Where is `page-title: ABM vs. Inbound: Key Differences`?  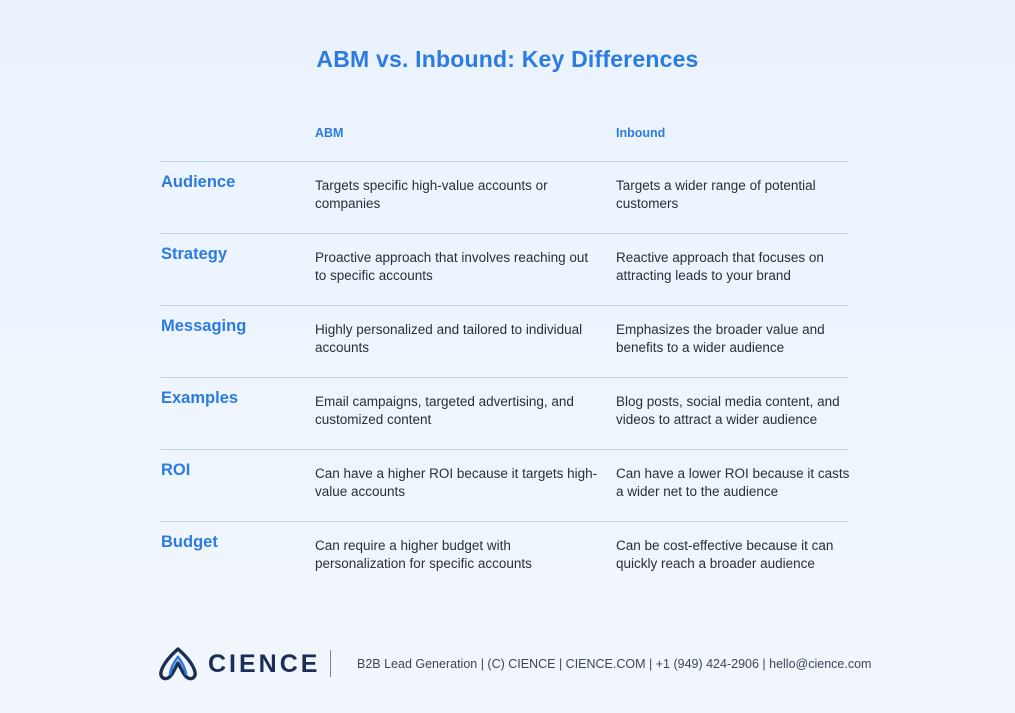 page-title: ABM vs. Inbound: Key Differences is located at coordinates (507, 59).